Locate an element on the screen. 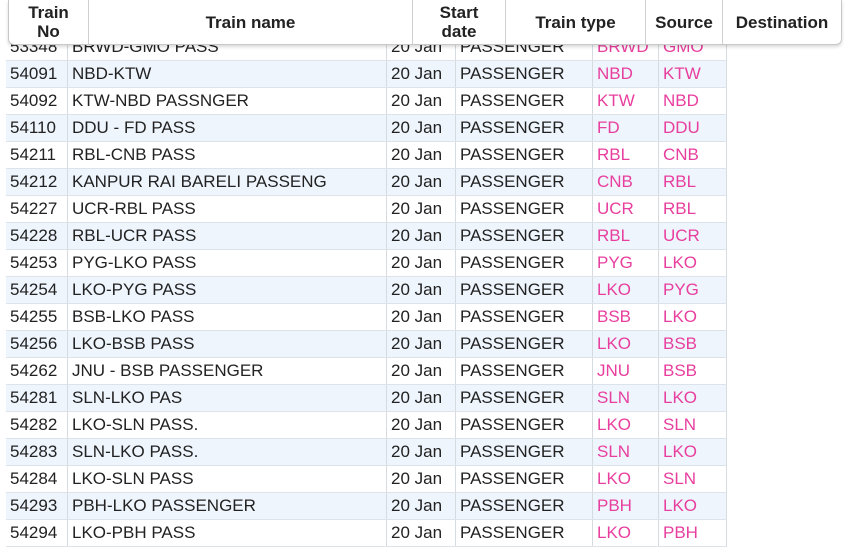  table-cell: DDU is located at coordinates (693, 128).